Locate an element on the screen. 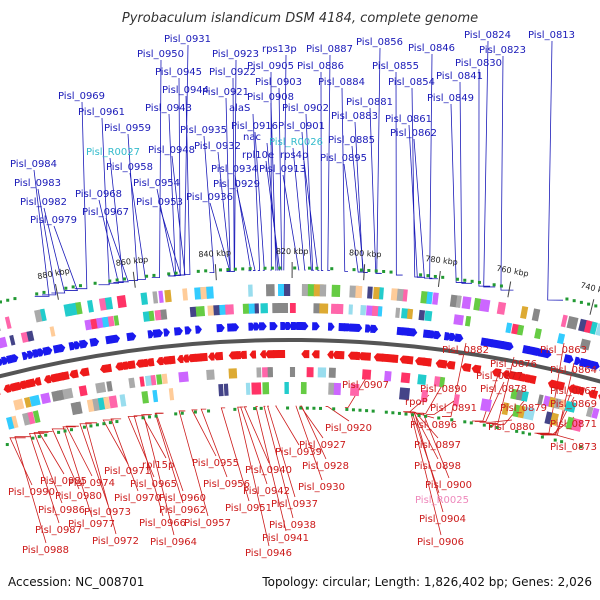  gene-label-top: Pisl_0841 is located at coordinates (459, 76).